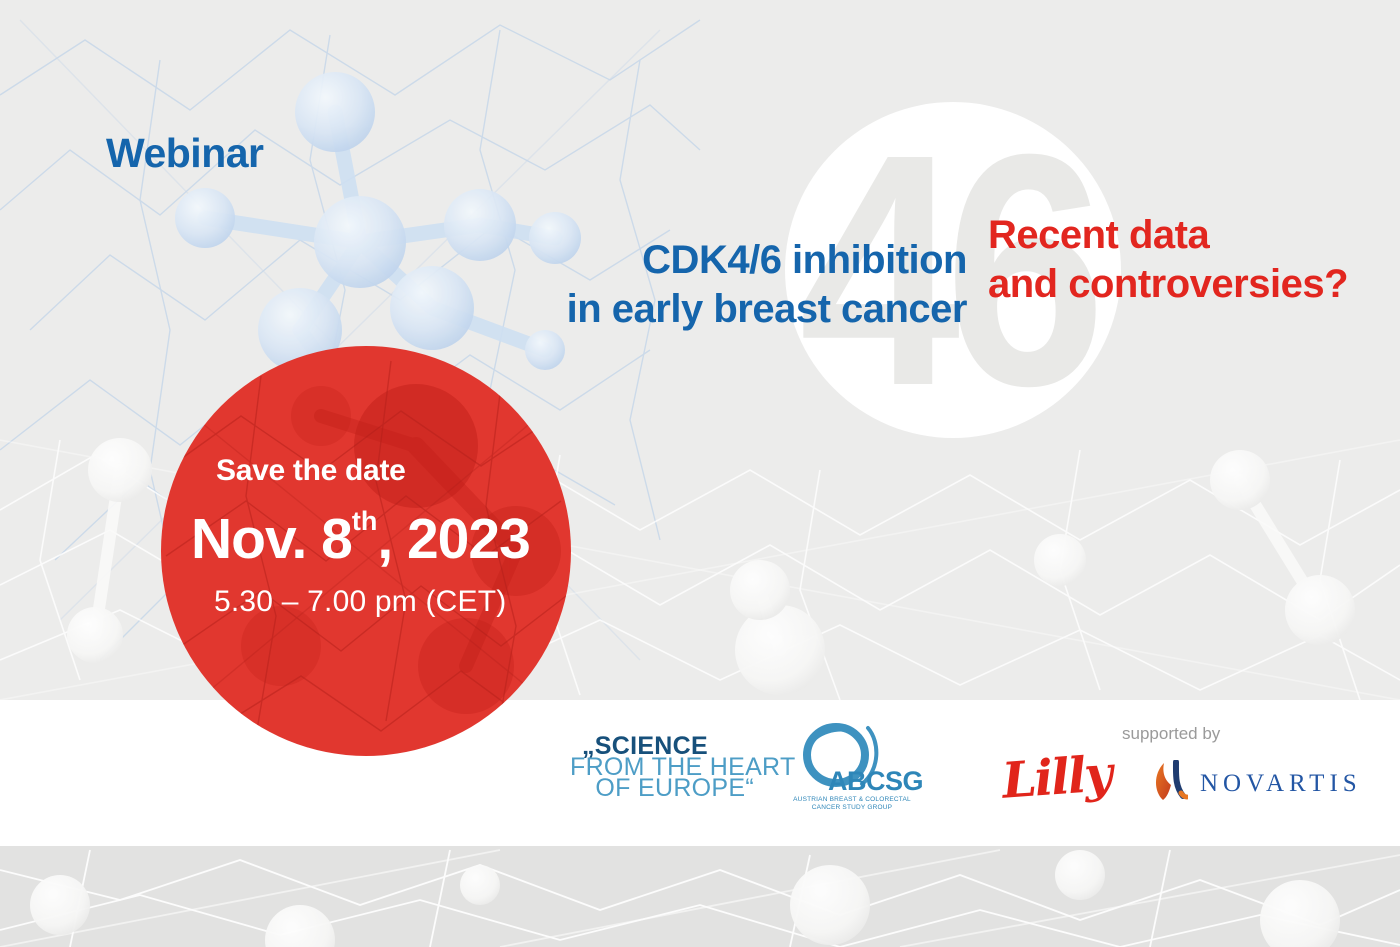 The height and width of the screenshot is (947, 1400). What do you see at coordinates (1168, 284) in the screenshot?
I see `event-subtitle-line2: and controversies?` at bounding box center [1168, 284].